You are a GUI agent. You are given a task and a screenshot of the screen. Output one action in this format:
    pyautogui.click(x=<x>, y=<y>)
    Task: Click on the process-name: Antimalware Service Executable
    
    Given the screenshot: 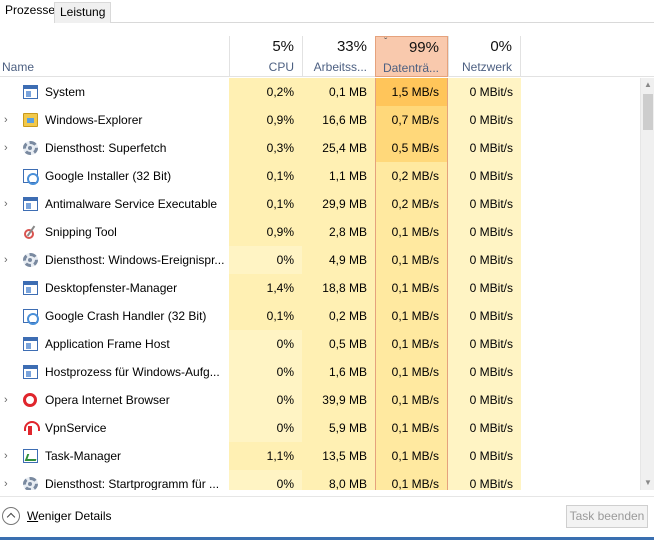 What is the action you would take?
    pyautogui.click(x=131, y=204)
    